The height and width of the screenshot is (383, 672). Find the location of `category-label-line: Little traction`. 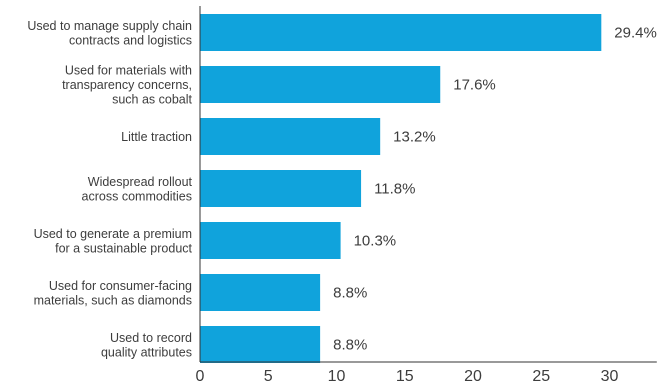

category-label-line: Little traction is located at coordinates (156, 137).